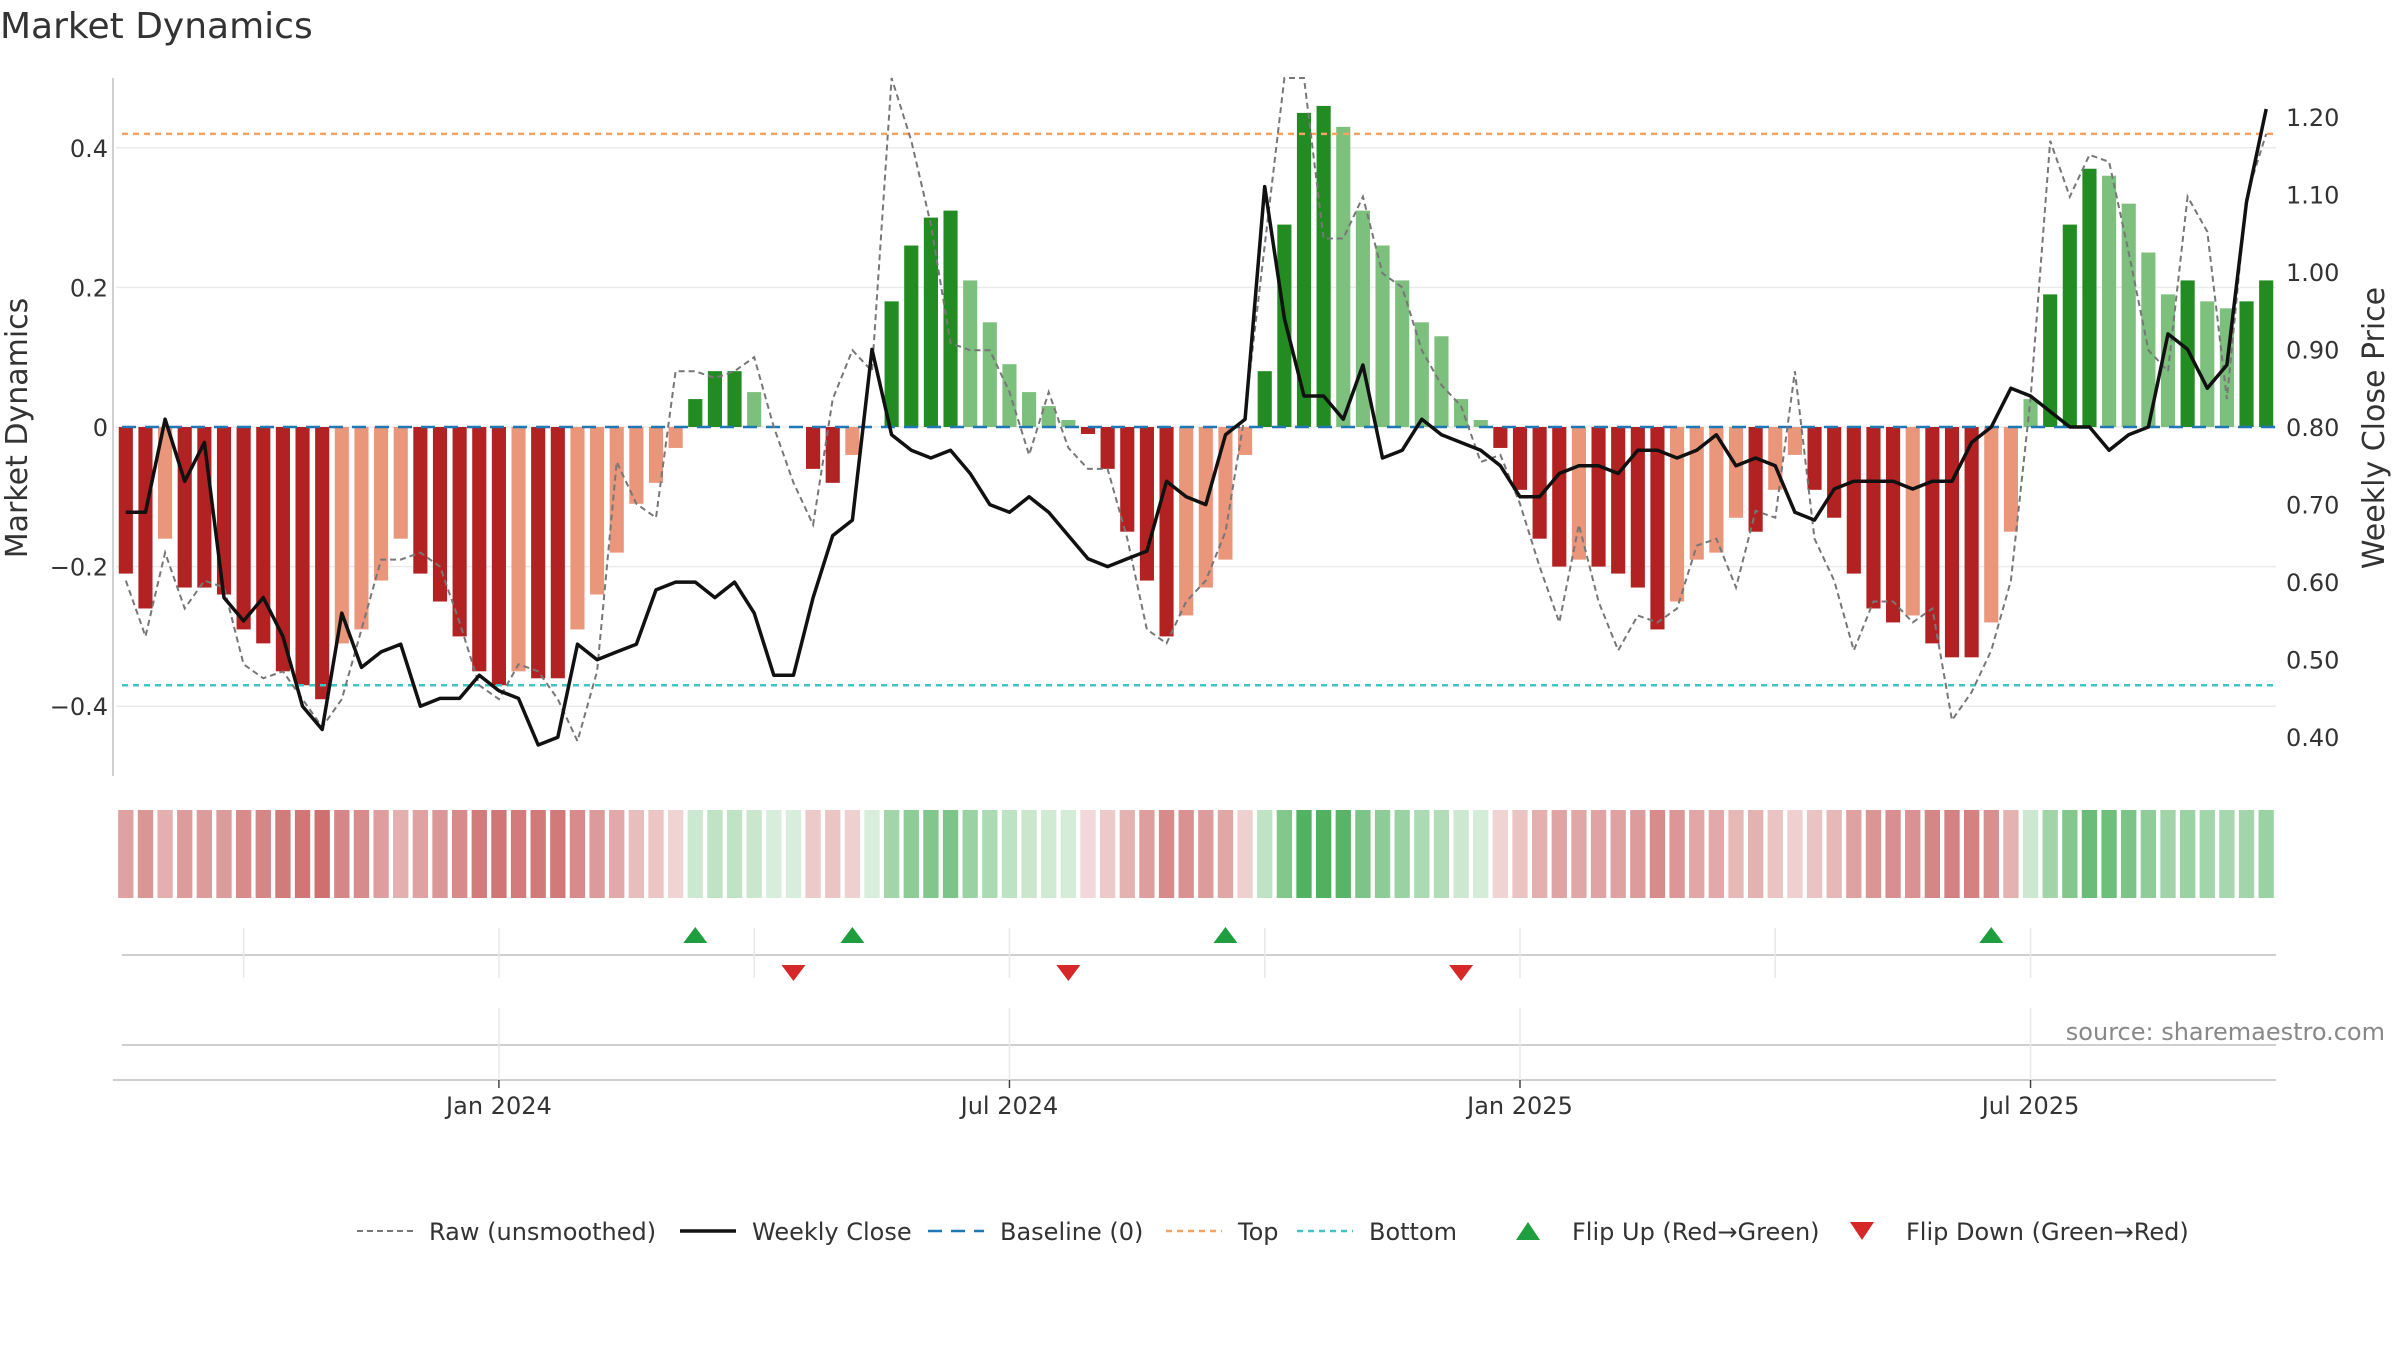 This screenshot has height=1350, width=2400. I want to click on flip-down-marker, so click(1461, 973).